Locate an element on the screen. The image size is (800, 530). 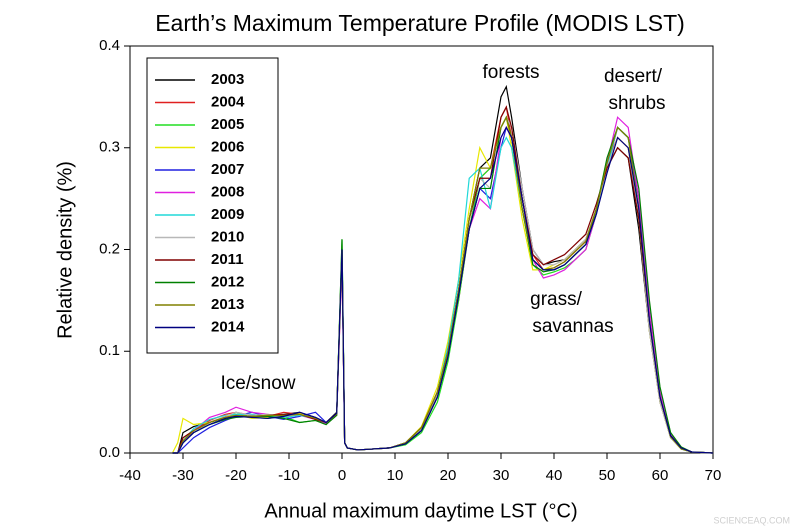
legend-label: 2012 is located at coordinates (227, 281).